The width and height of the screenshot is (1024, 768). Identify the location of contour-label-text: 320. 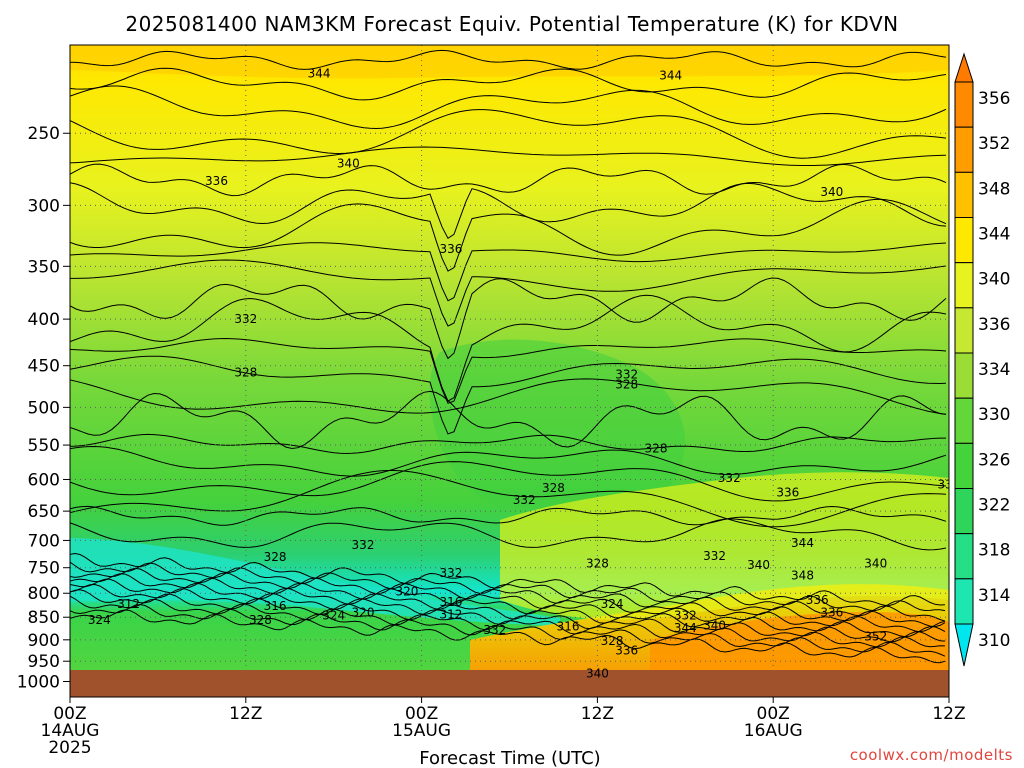
(406, 591).